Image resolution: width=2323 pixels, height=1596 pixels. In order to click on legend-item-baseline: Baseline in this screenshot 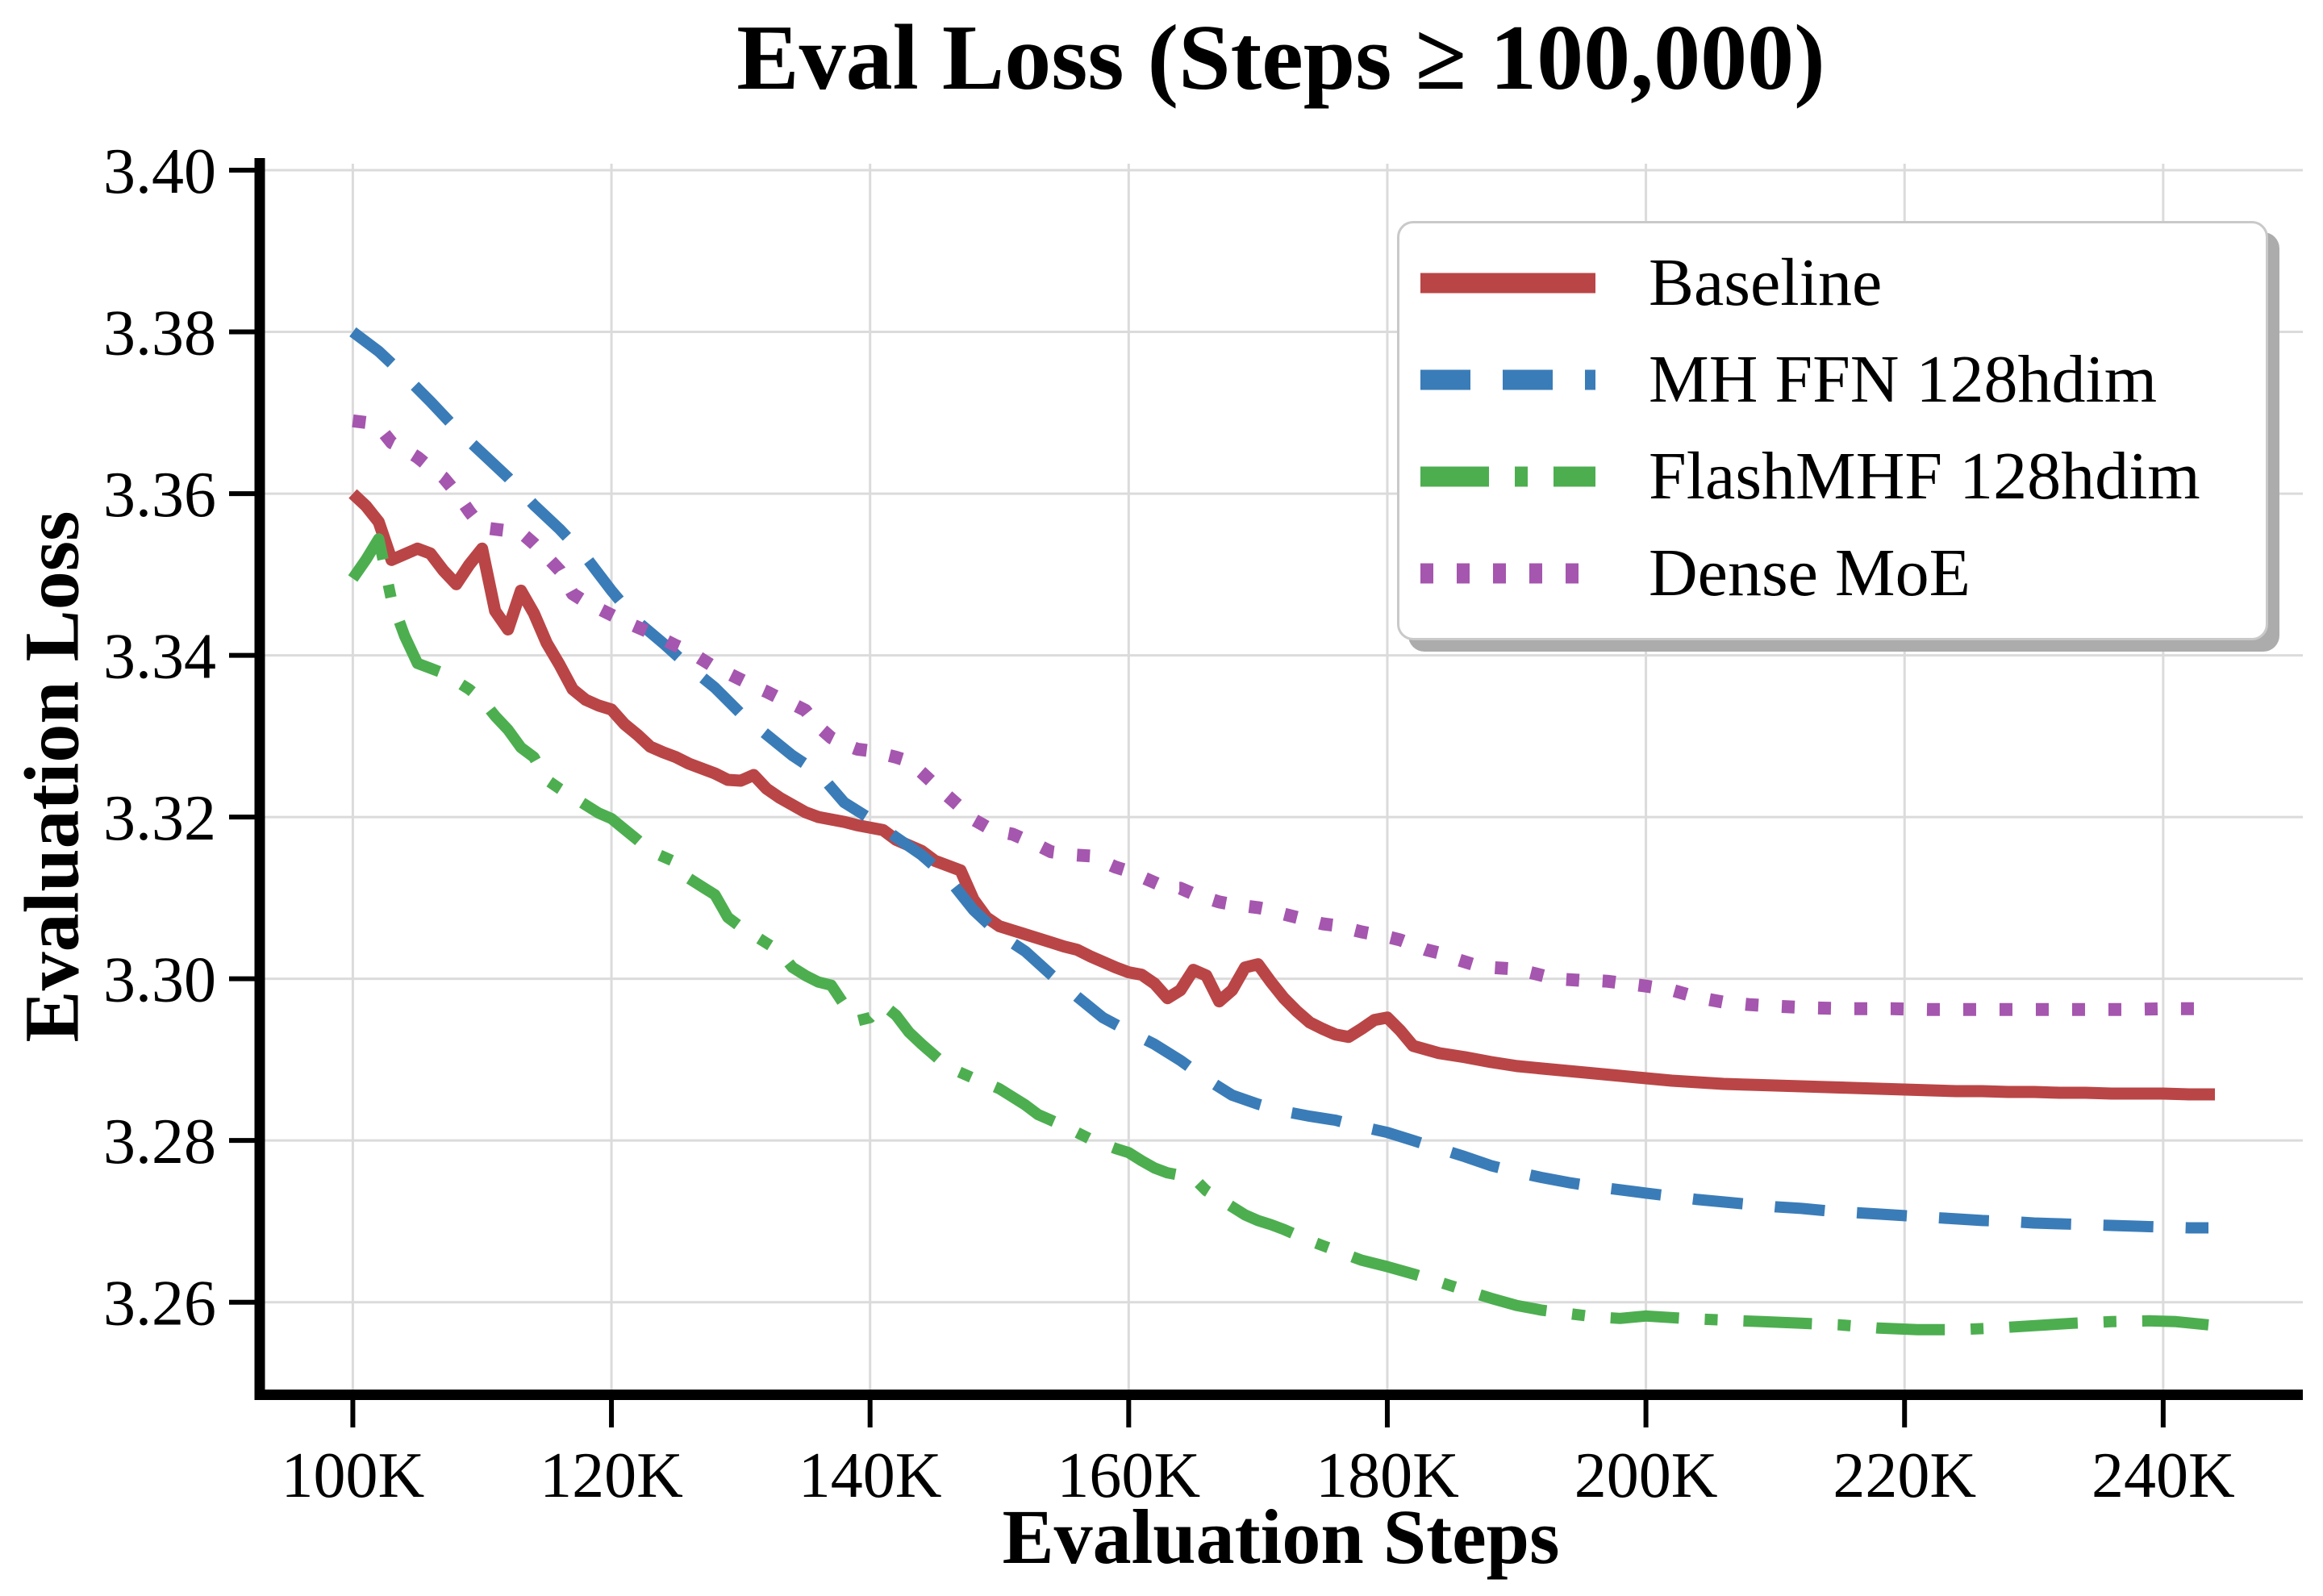, I will do `click(1837, 283)`.